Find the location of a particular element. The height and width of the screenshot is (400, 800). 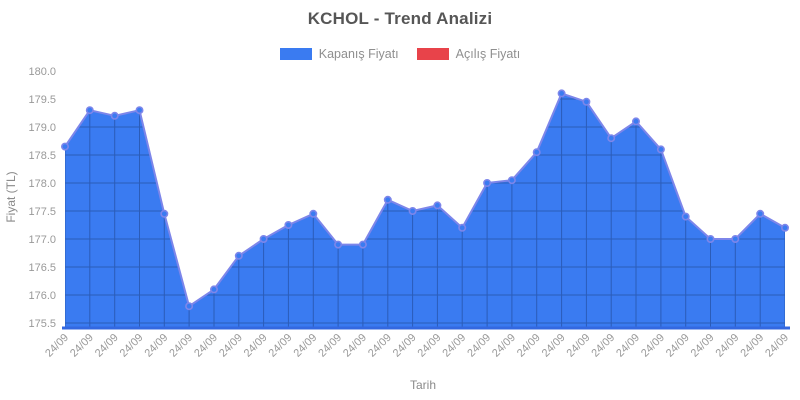

y-tick-label: 177.0 is located at coordinates (42, 240).